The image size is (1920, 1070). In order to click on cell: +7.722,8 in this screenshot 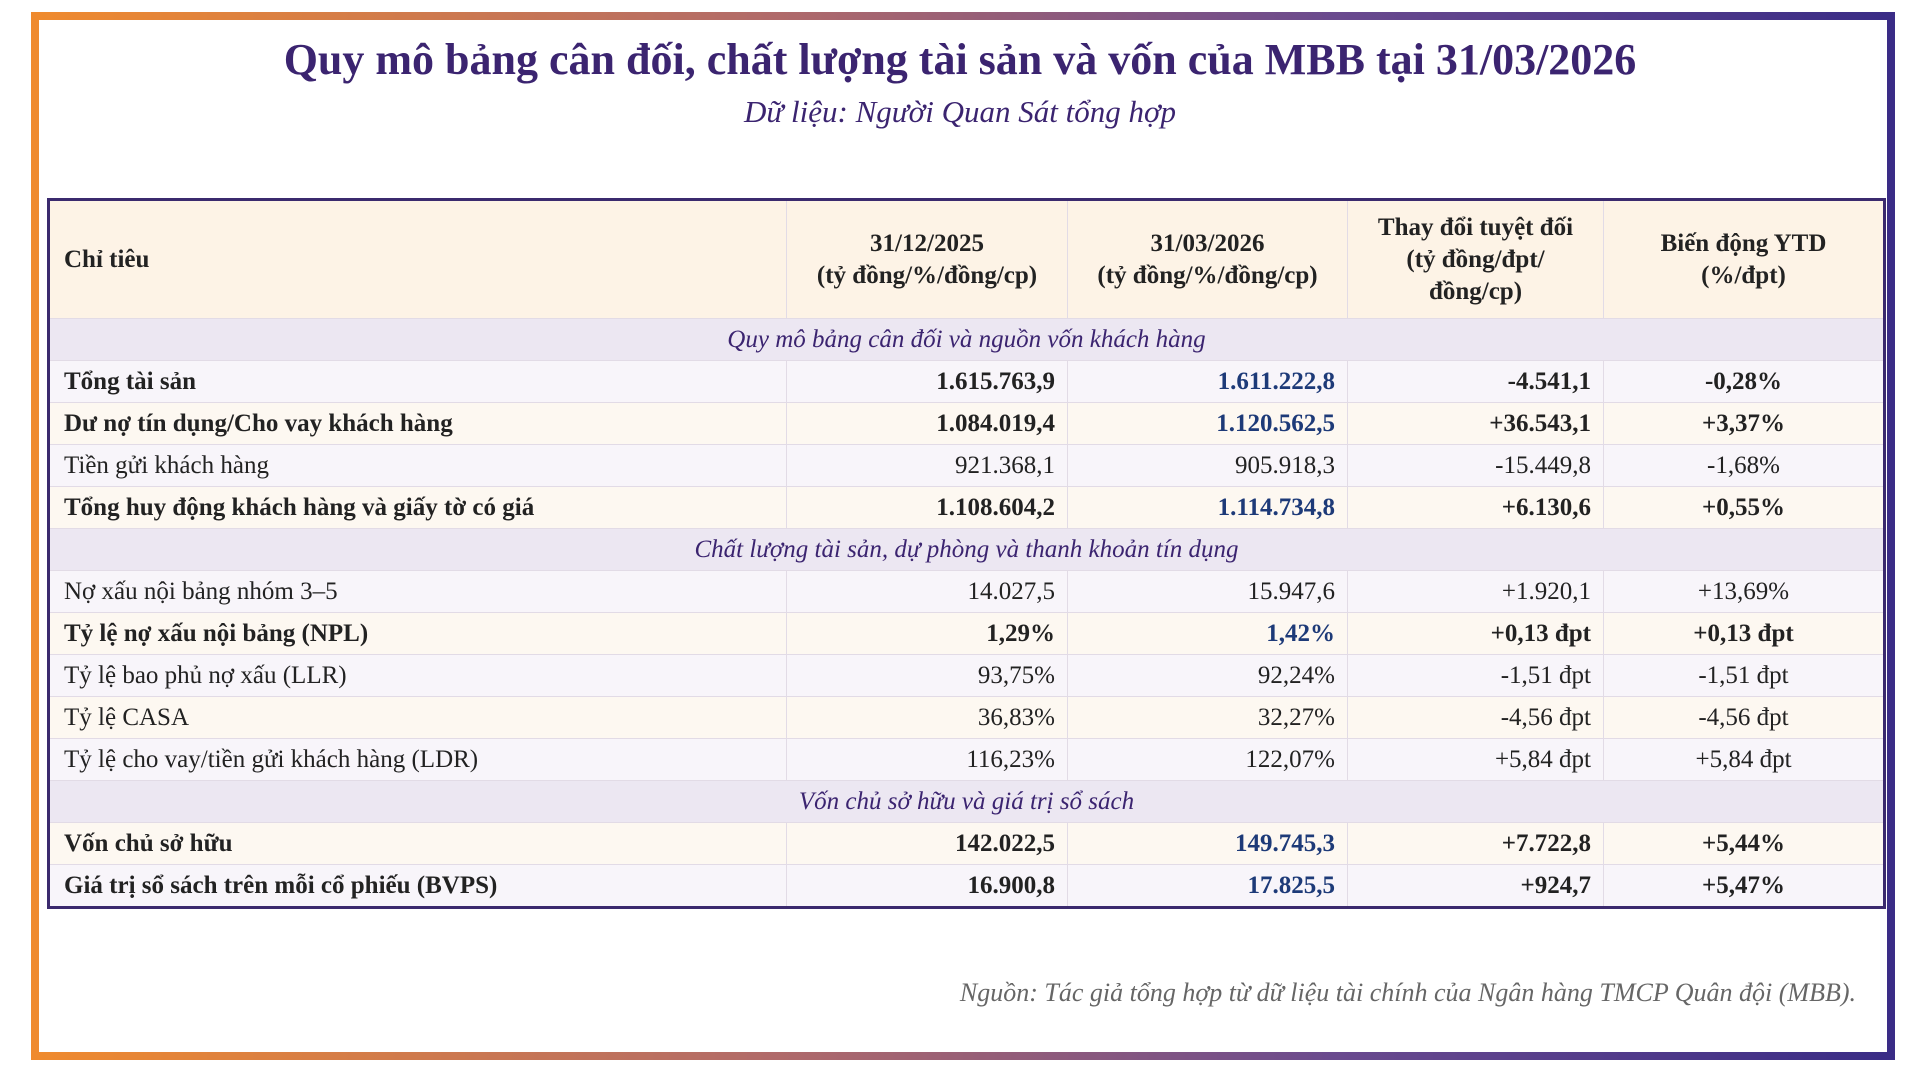, I will do `click(1475, 843)`.